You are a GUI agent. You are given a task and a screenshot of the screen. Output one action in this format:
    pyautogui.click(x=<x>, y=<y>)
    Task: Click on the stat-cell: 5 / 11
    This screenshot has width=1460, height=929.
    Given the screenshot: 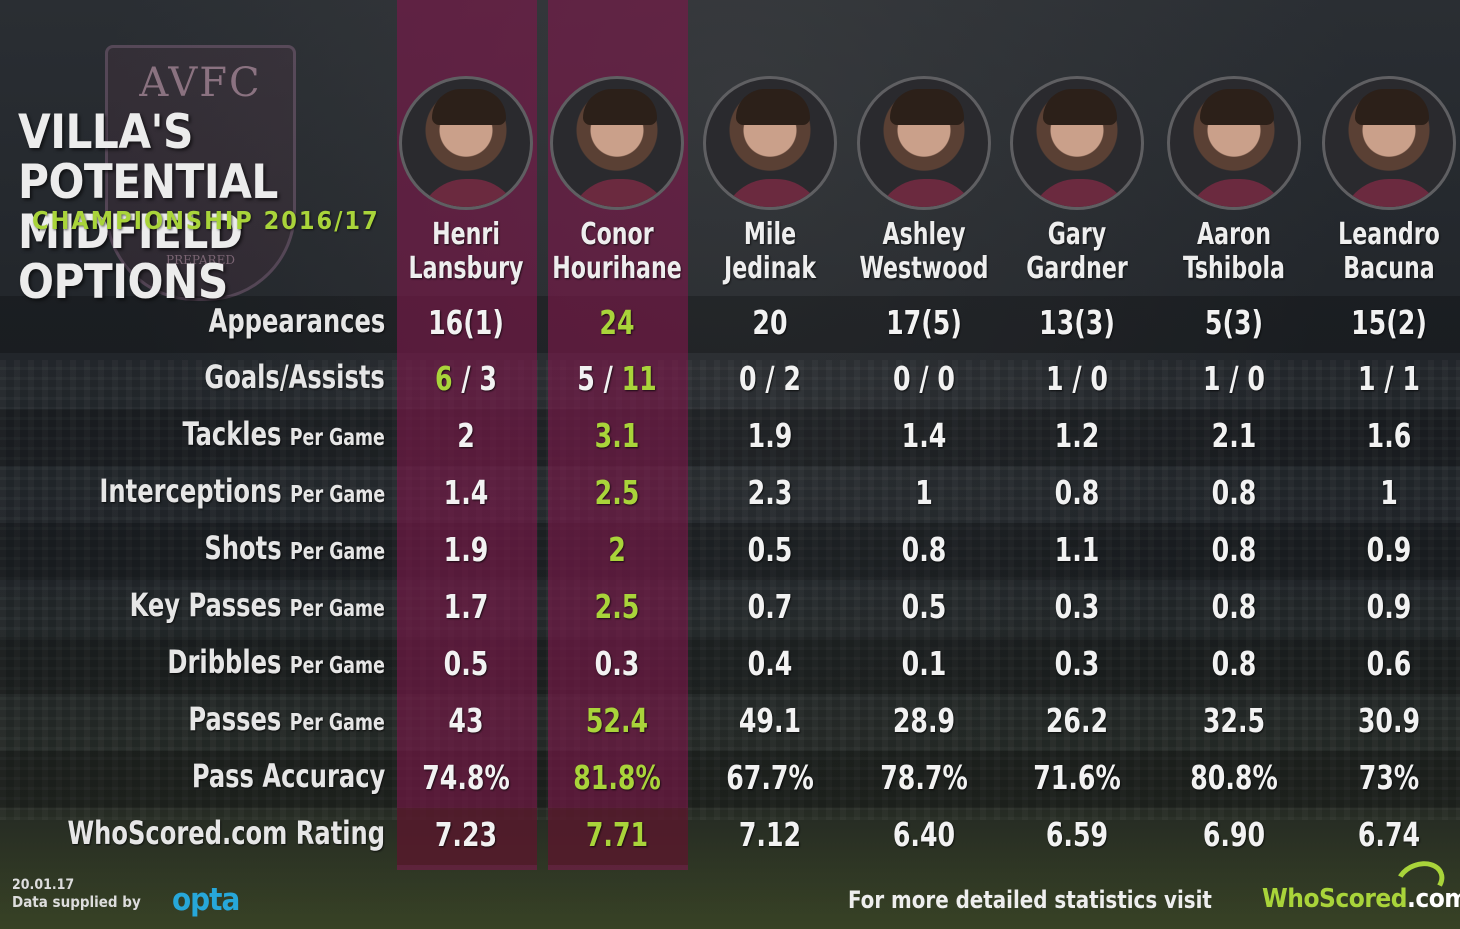 What is the action you would take?
    pyautogui.click(x=617, y=378)
    